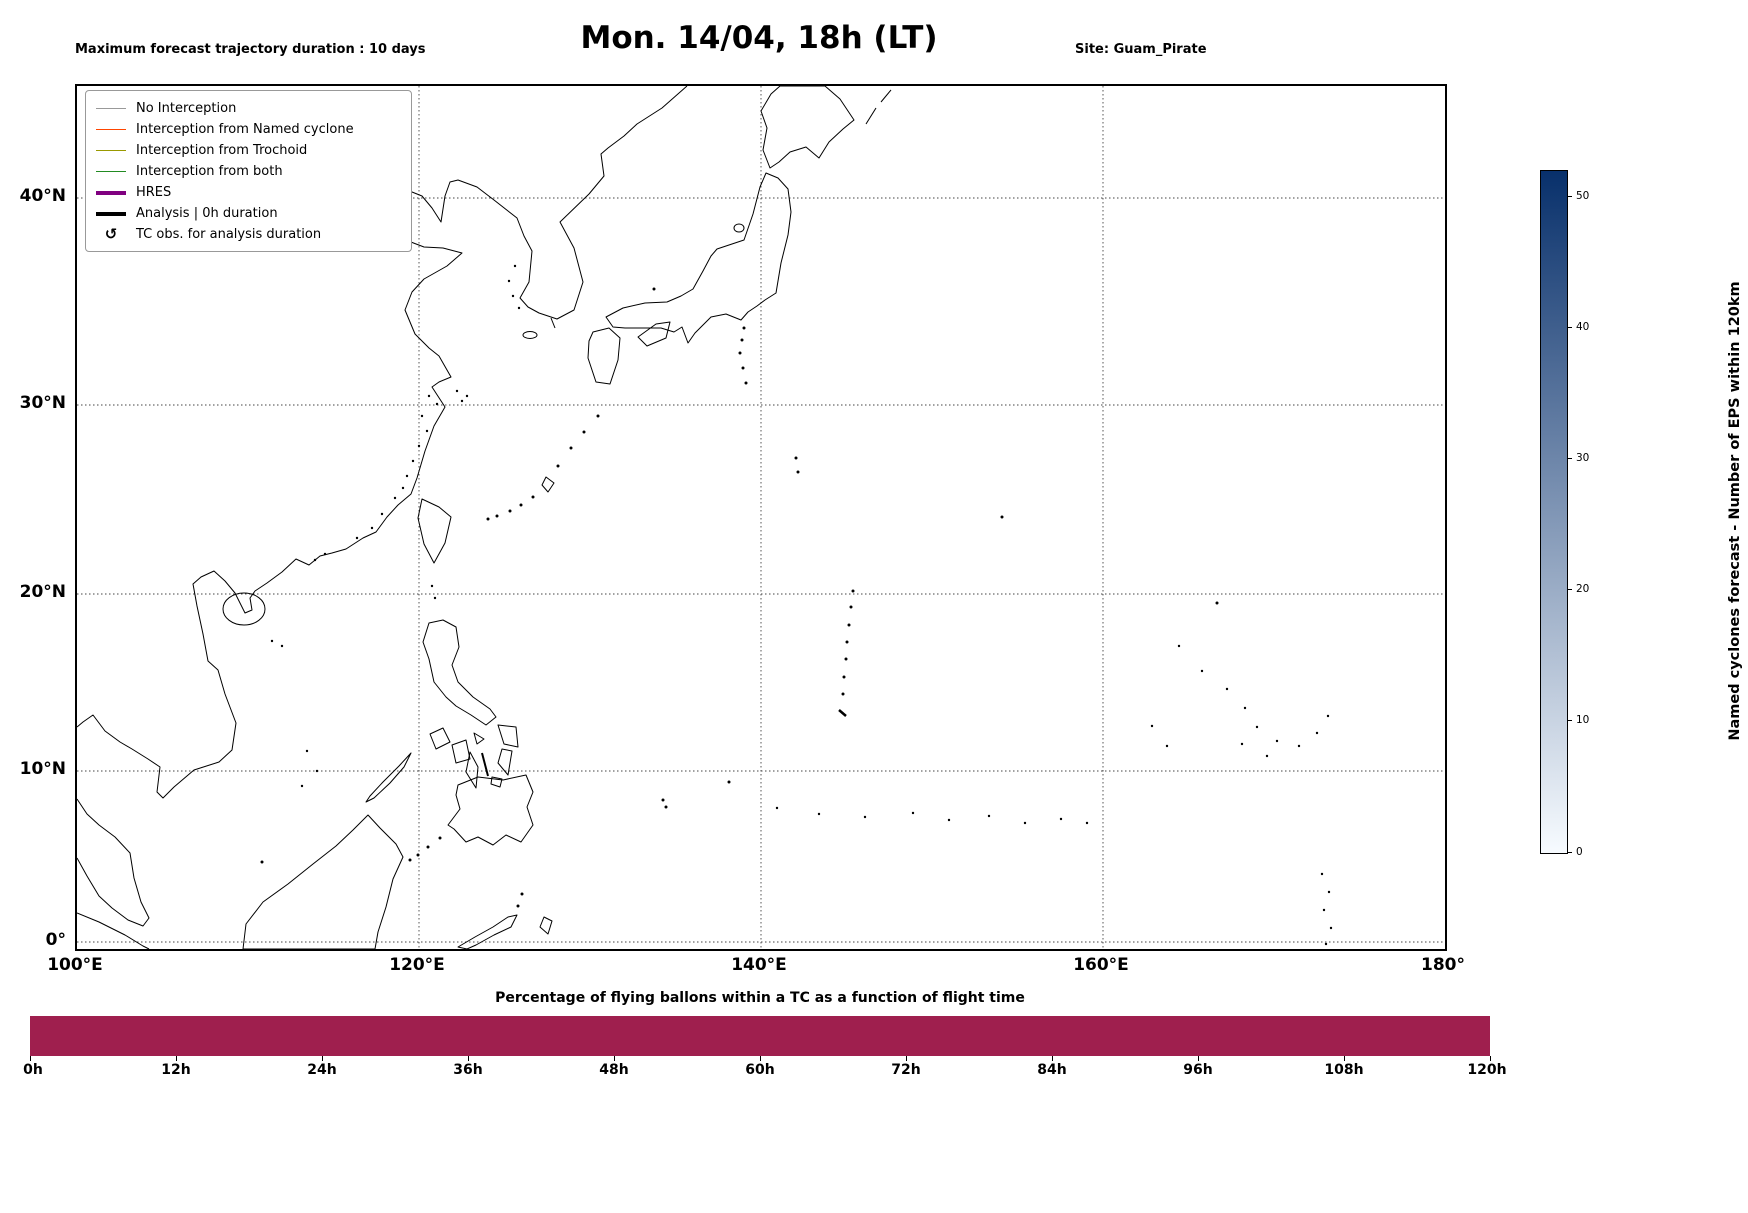  Describe the element at coordinates (229, 234) in the screenshot. I see `legend-label: TC obs. for analysis duration` at that location.